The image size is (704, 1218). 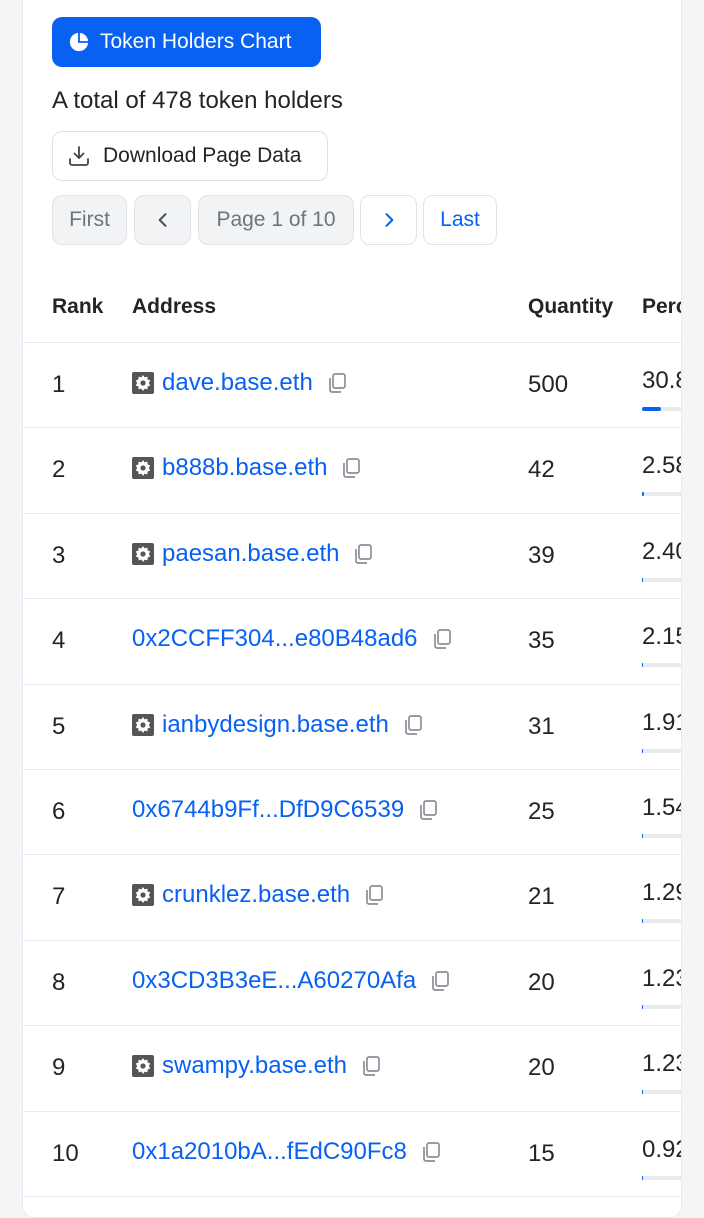 What do you see at coordinates (571, 306) in the screenshot?
I see `column-header-quantity: Quantity` at bounding box center [571, 306].